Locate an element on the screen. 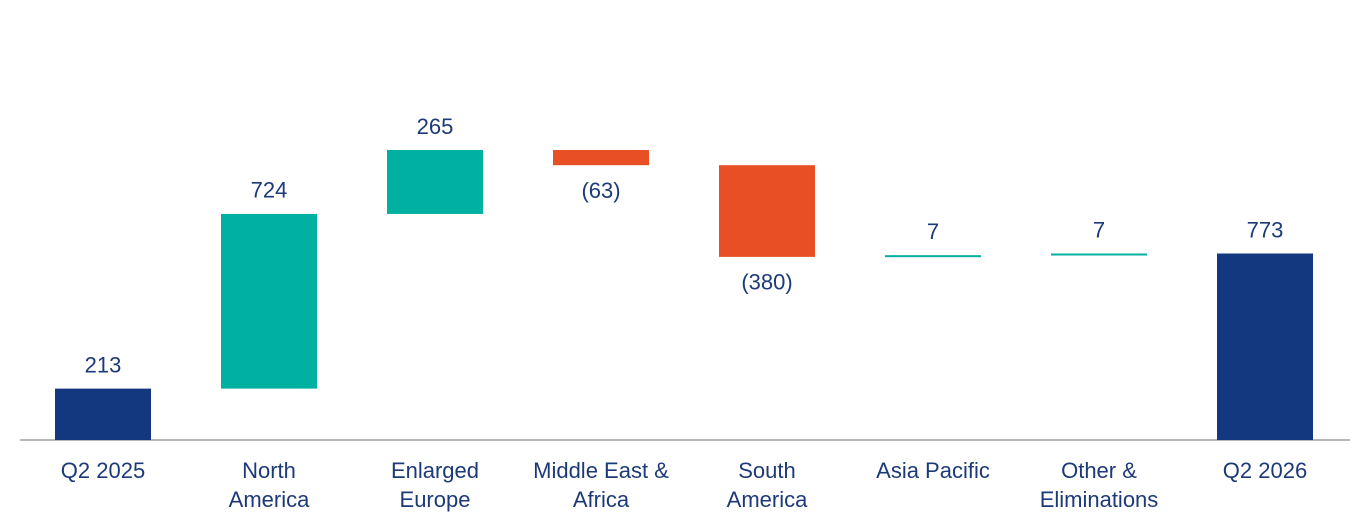 The image size is (1368, 532). x-tick-label: Q2 2026 is located at coordinates (1265, 470).